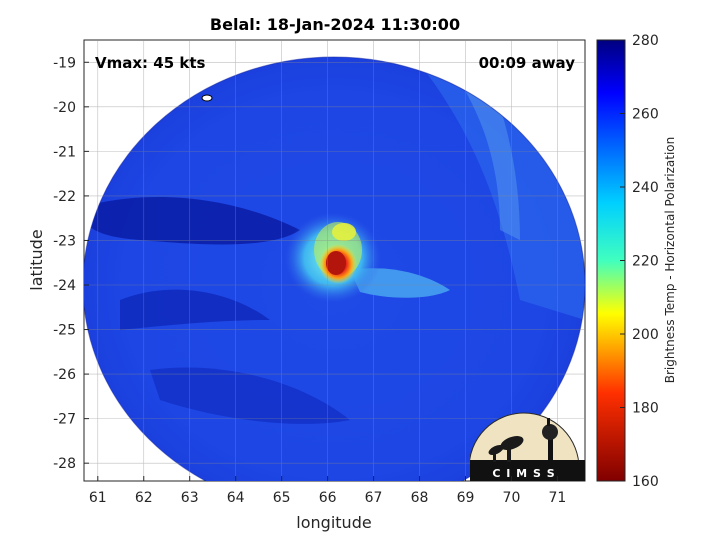  What do you see at coordinates (150, 63) in the screenshot?
I see `vmax-label: Vmax: 45 kts` at bounding box center [150, 63].